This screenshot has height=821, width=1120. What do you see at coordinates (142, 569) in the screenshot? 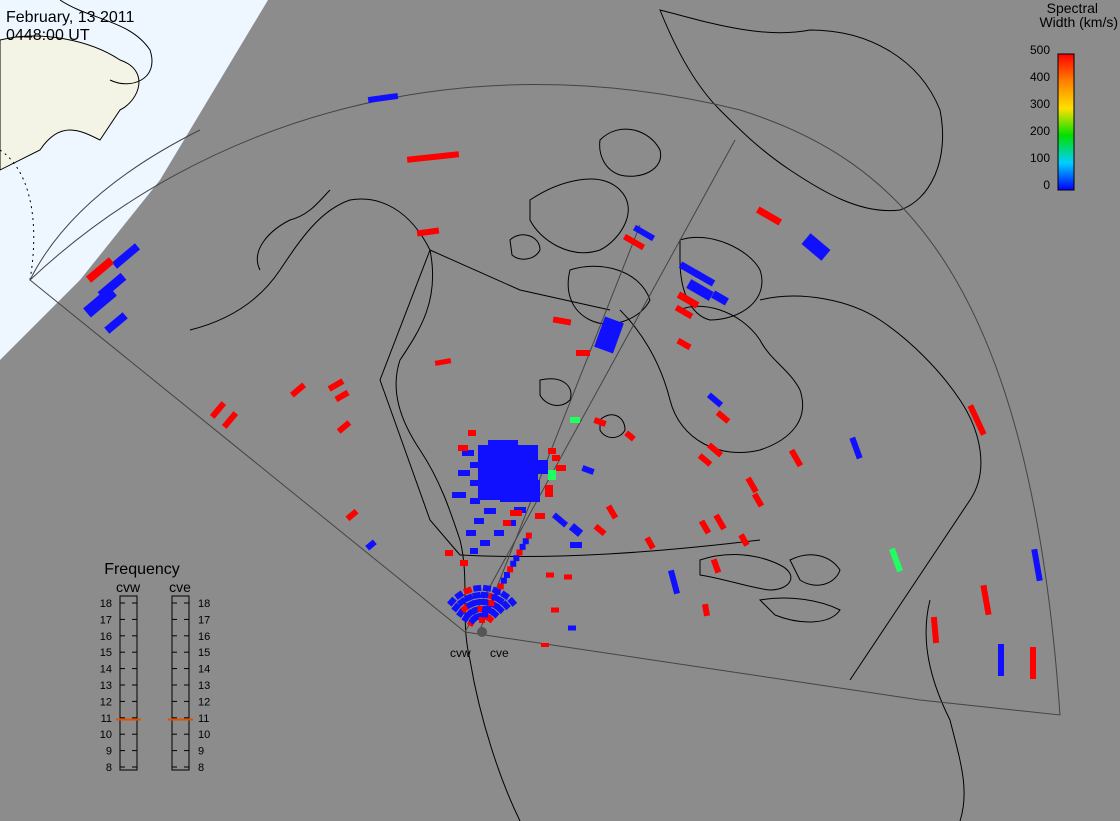
I see `frequency-title: Frequency` at bounding box center [142, 569].